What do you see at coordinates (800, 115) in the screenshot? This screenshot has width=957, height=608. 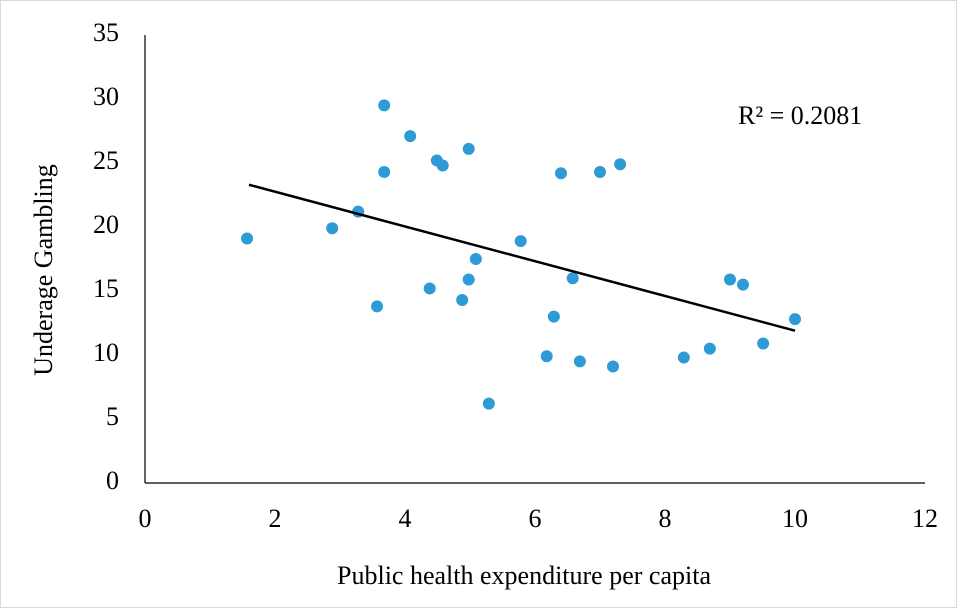 I see `annotation: R² = 0.2081` at bounding box center [800, 115].